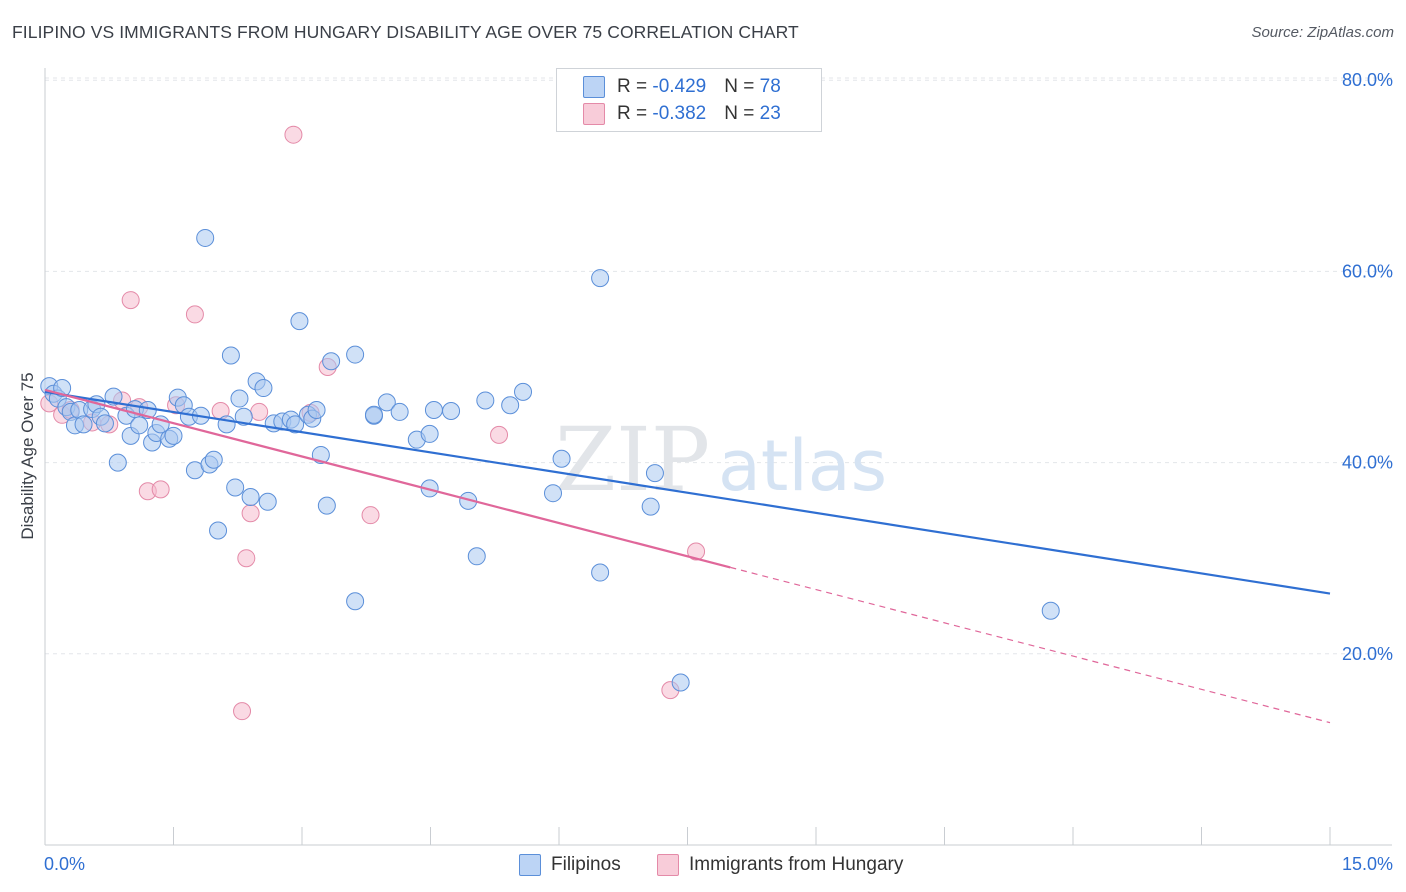 Image resolution: width=1406 pixels, height=892 pixels. Describe the element at coordinates (1367, 463) in the screenshot. I see `y-tick-label: 40.0%` at that location.